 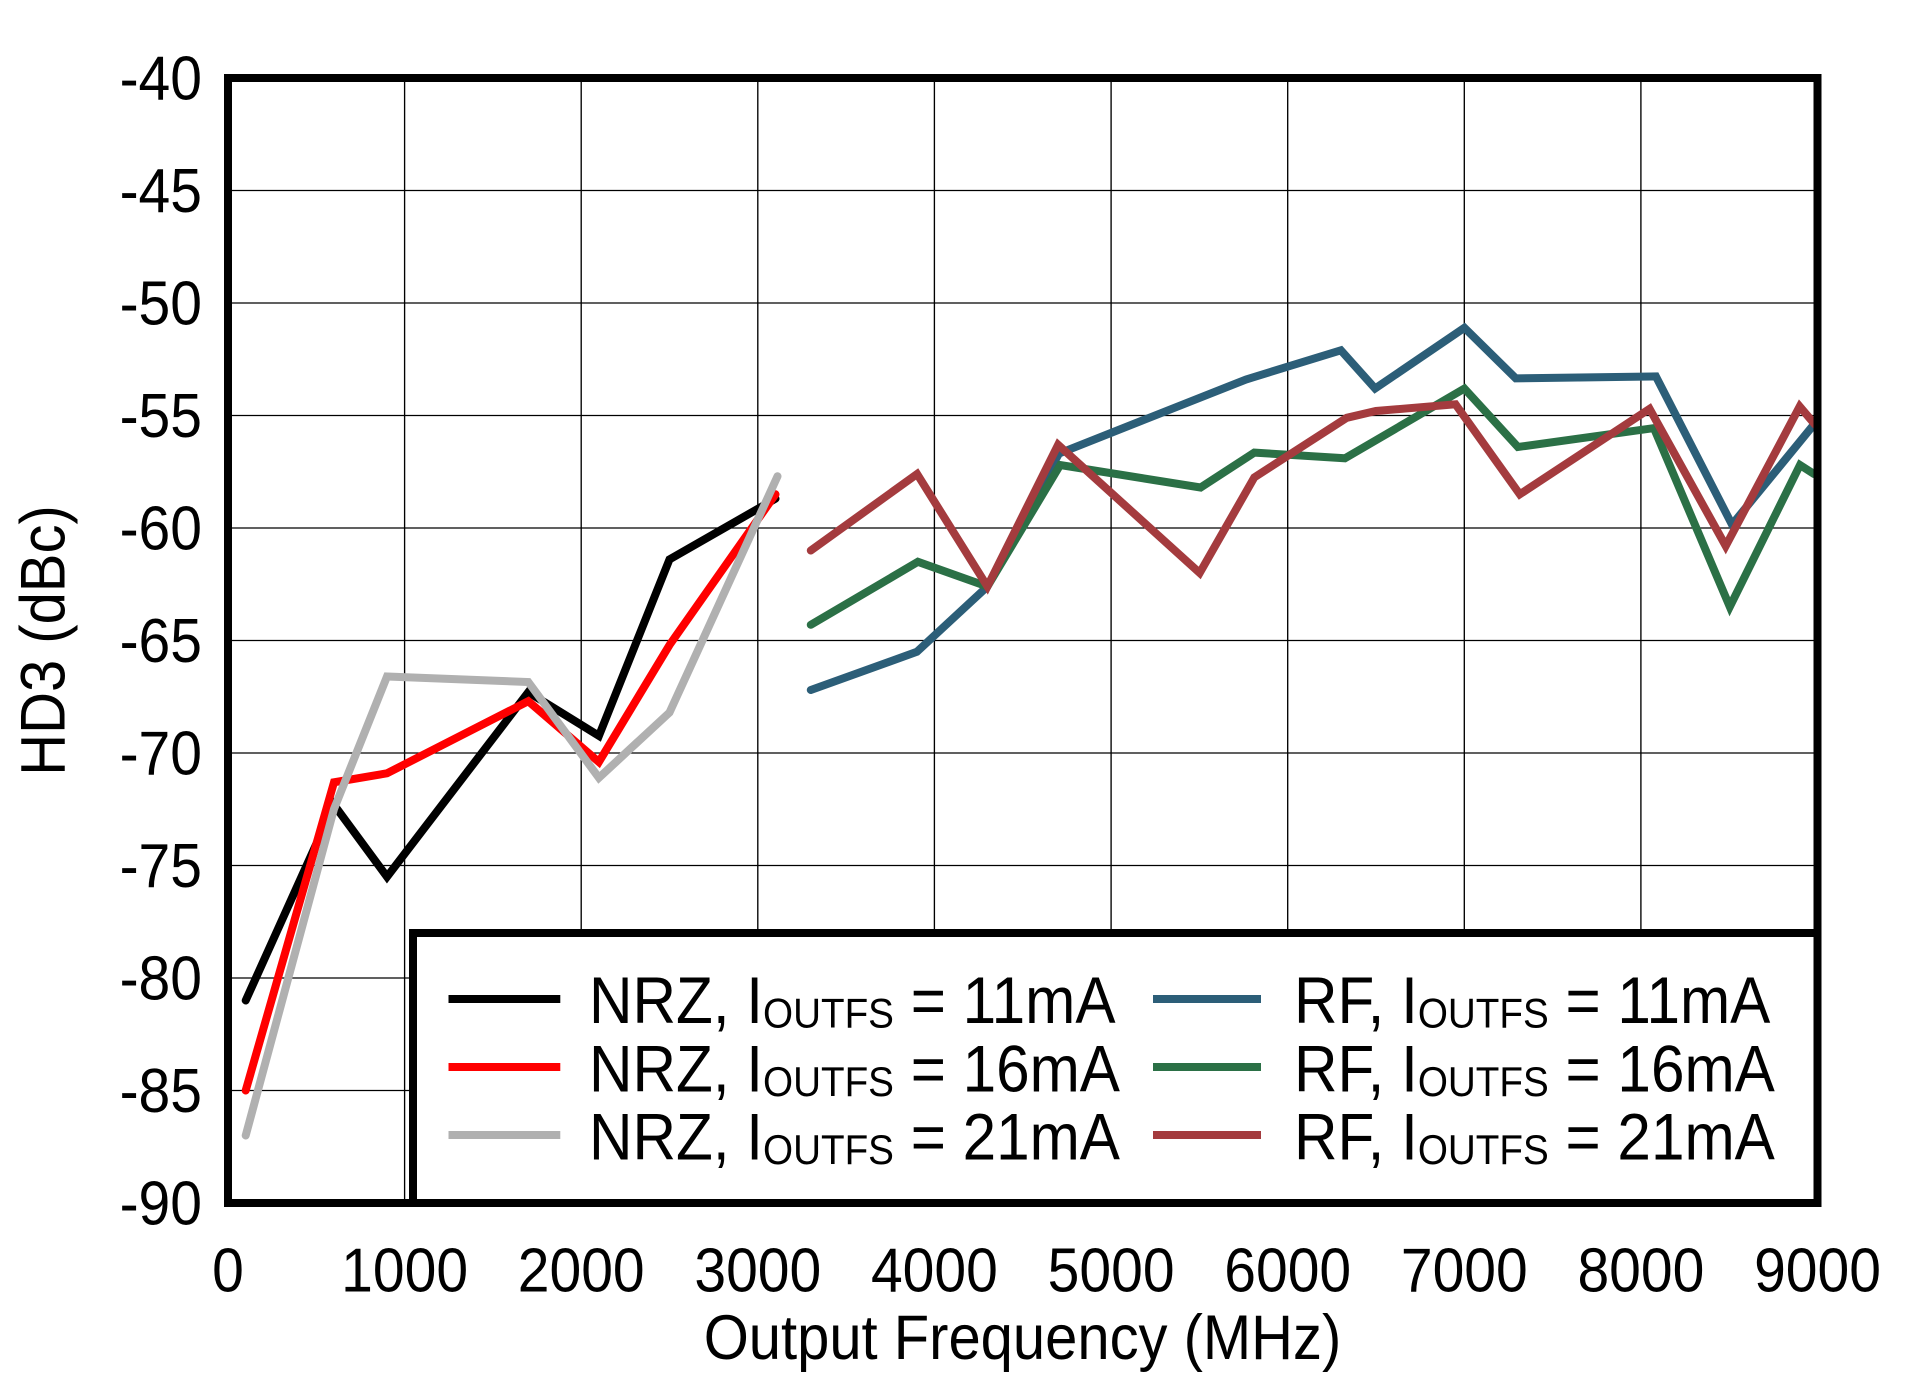 I want to click on svg-text: 0, so click(x=228, y=1270).